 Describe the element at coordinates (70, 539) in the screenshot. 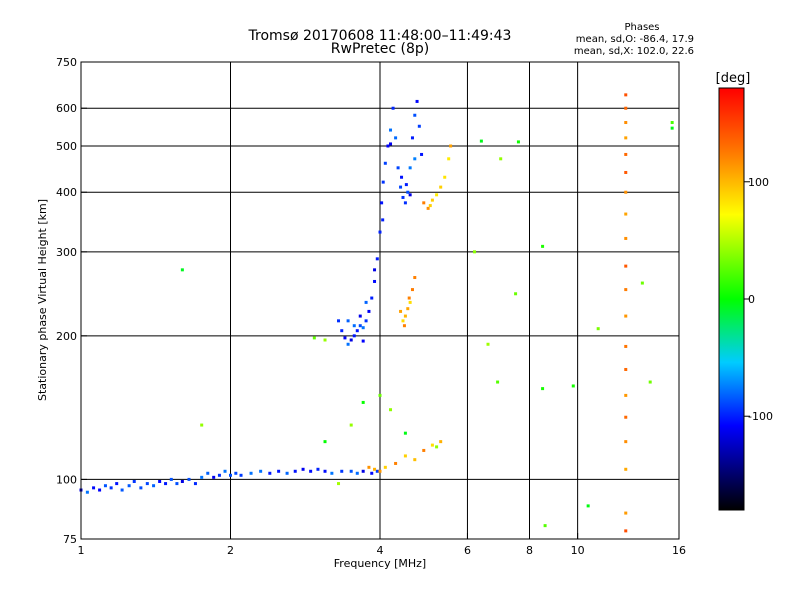

I see `y-tick-label: 75` at that location.